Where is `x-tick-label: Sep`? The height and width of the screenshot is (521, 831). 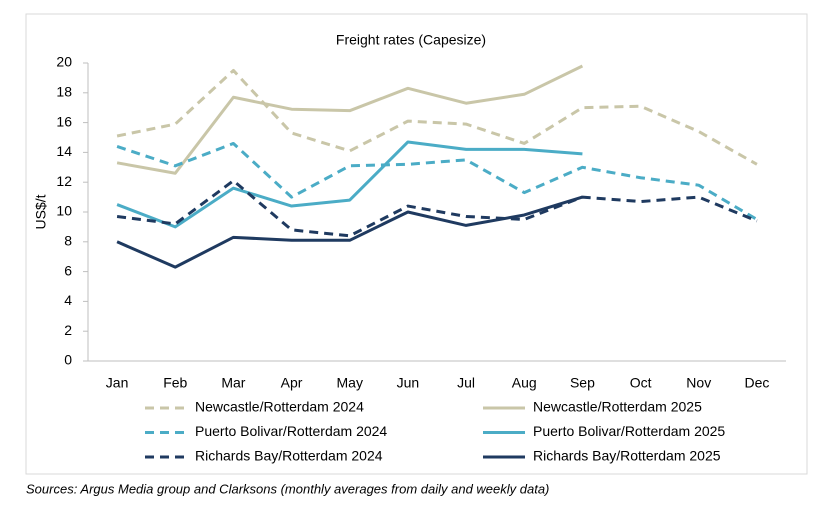 x-tick-label: Sep is located at coordinates (582, 383).